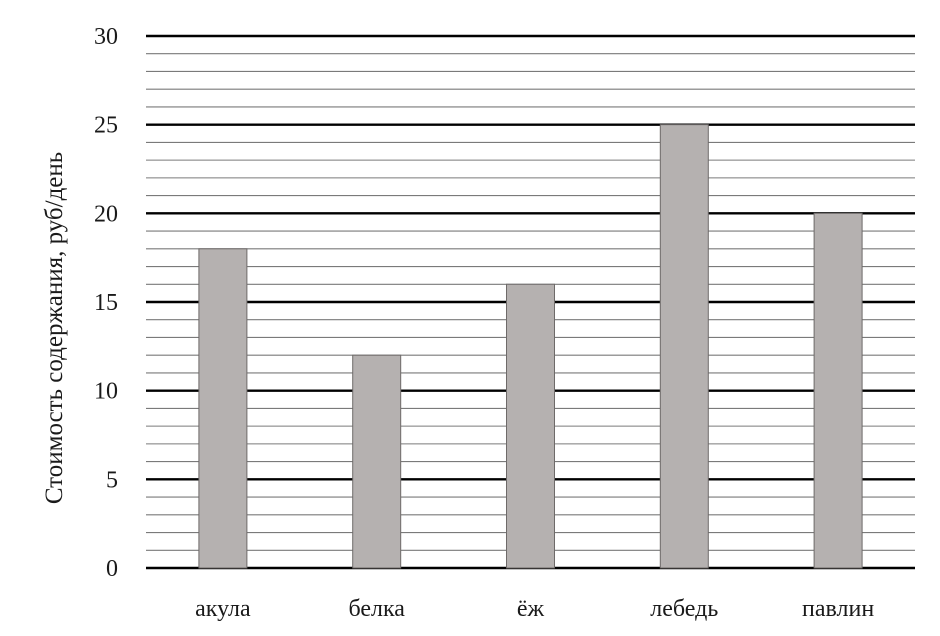 This screenshot has height=636, width=940. I want to click on y-tick-label: 25, so click(106, 126).